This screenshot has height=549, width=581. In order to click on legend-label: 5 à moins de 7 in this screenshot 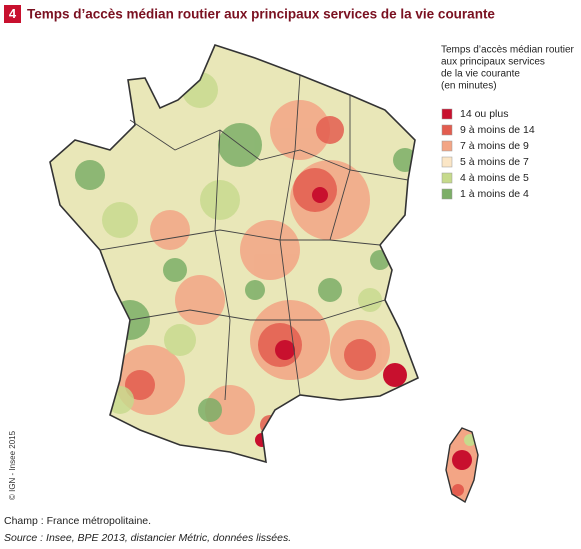, I will do `click(494, 162)`.